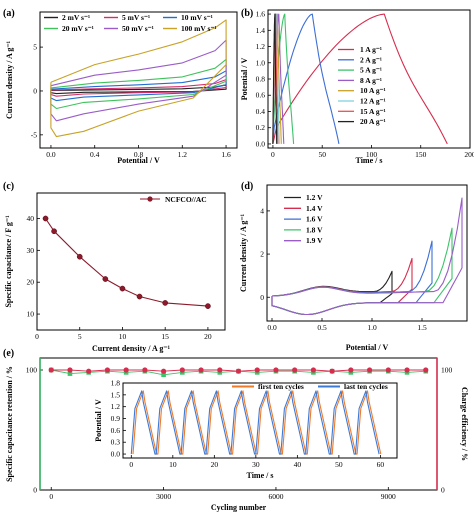 This screenshot has height=517, width=474. Describe the element at coordinates (51, 154) in the screenshot. I see `x-tick-label-a: 0.0` at that location.